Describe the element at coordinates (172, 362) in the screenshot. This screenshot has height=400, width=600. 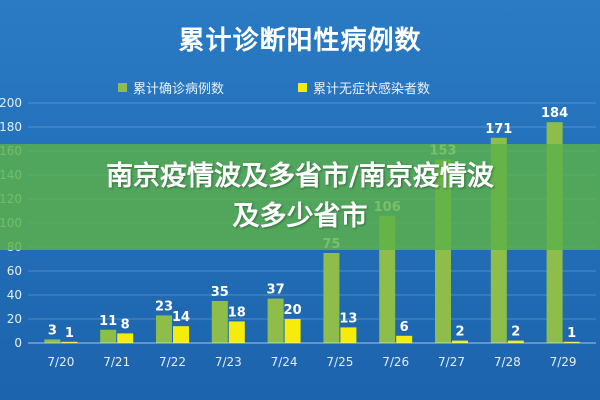
I see `x-tick-label: 7/22` at that location.